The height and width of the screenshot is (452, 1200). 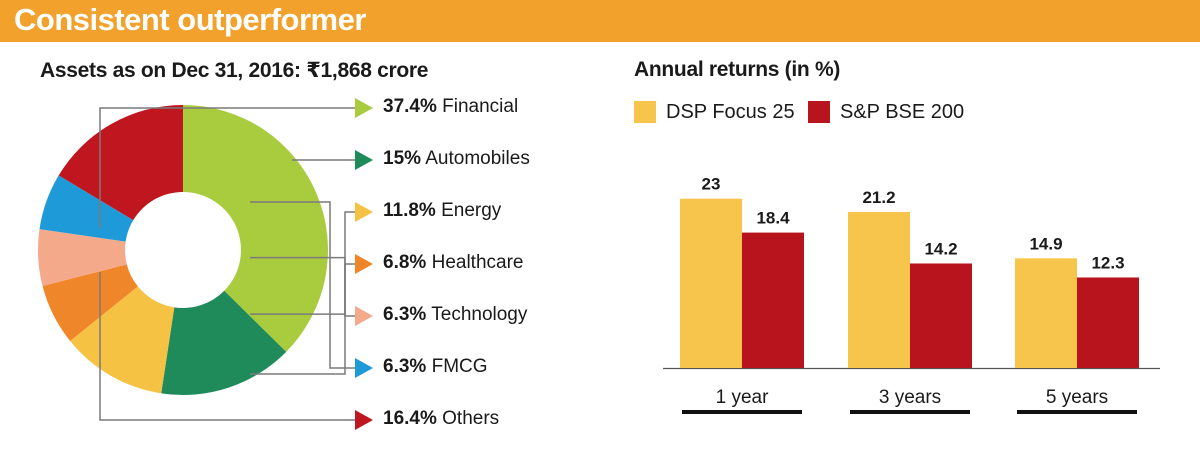 I want to click on bar-value-label: 12.3, so click(x=1107, y=262).